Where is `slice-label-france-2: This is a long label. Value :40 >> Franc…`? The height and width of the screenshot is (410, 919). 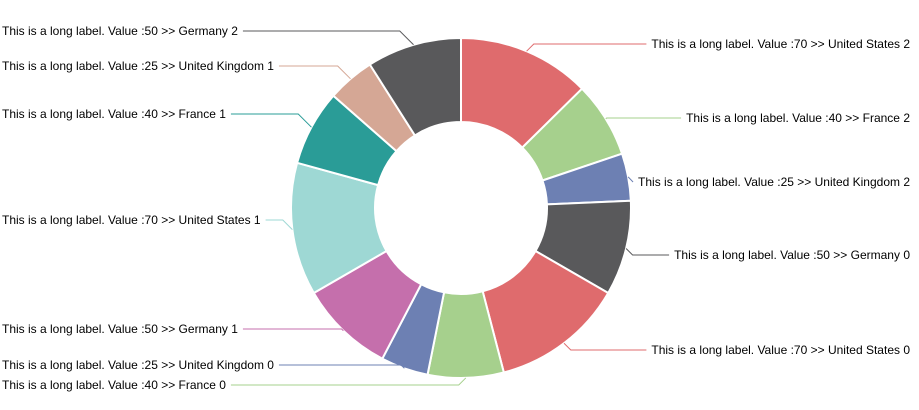
slice-label-france-2: This is a long label. Value :40 >> Franc… is located at coordinates (798, 118).